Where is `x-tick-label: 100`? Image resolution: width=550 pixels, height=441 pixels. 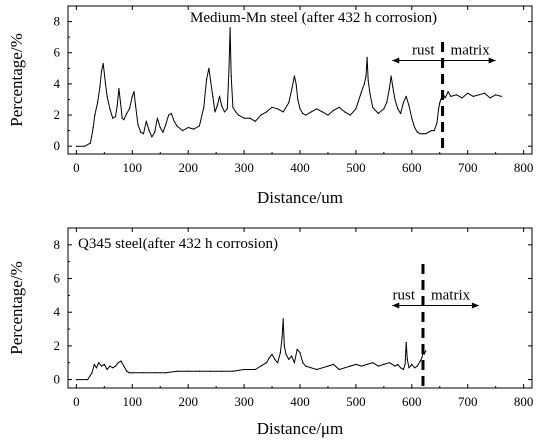 x-tick-label: 100 is located at coordinates (133, 167).